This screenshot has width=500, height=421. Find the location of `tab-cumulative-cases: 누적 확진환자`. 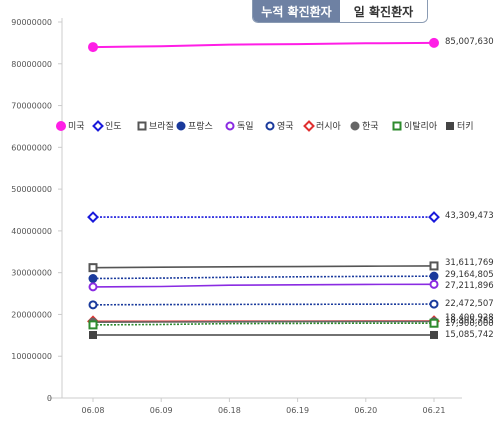

tab-cumulative-cases: 누적 확진환자 is located at coordinates (296, 11).